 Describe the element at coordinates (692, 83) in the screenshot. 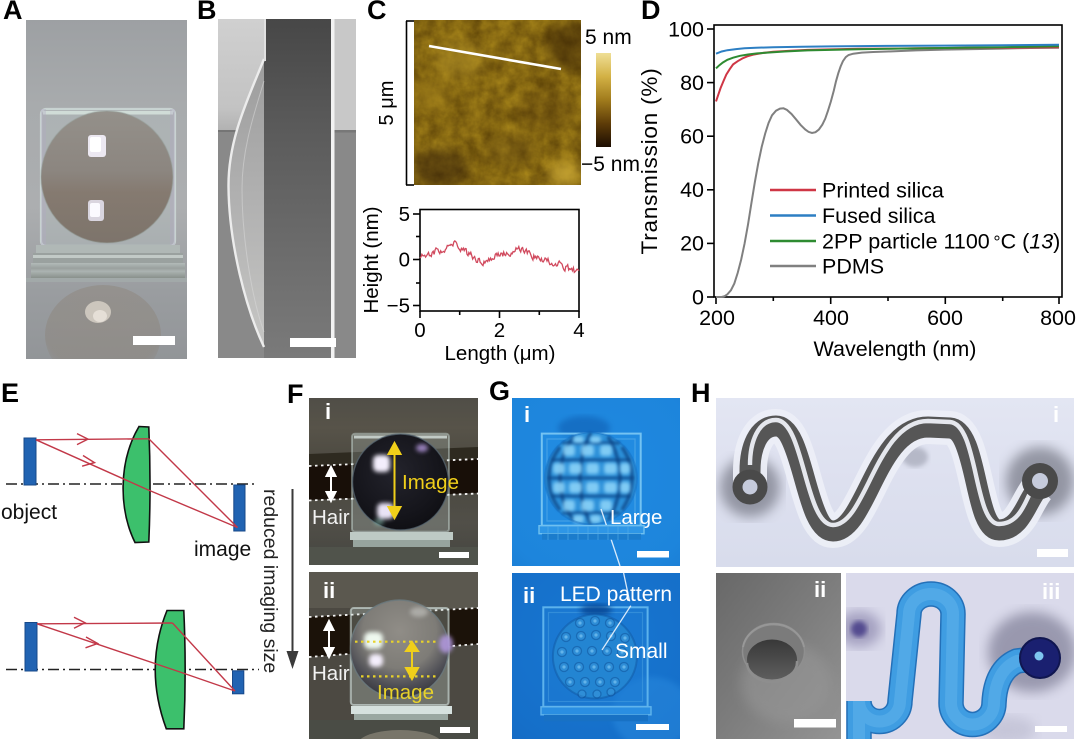

I see `svg-text: 80` at that location.